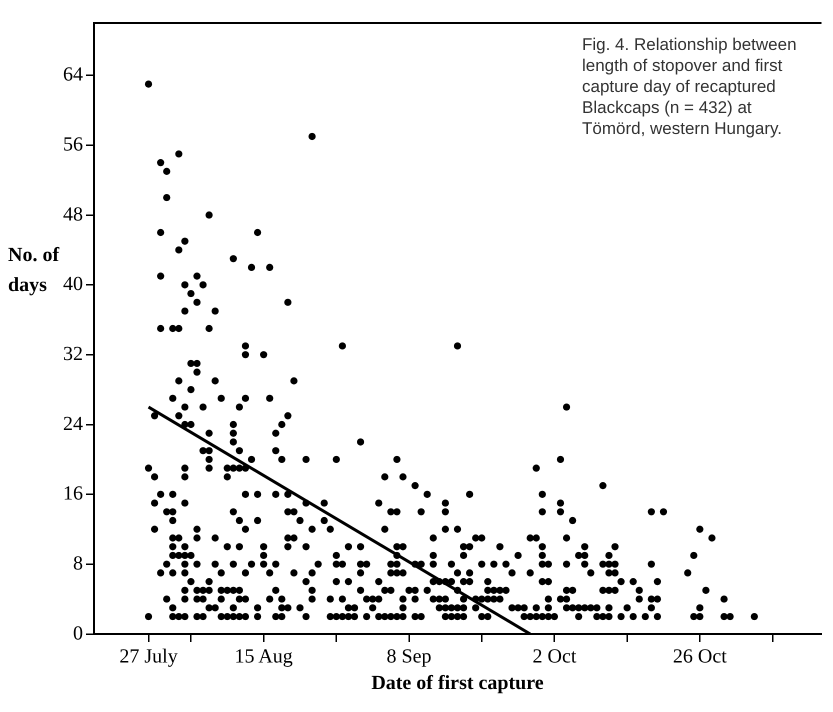  Describe the element at coordinates (78, 633) in the screenshot. I see `y-tick-label: 0` at that location.